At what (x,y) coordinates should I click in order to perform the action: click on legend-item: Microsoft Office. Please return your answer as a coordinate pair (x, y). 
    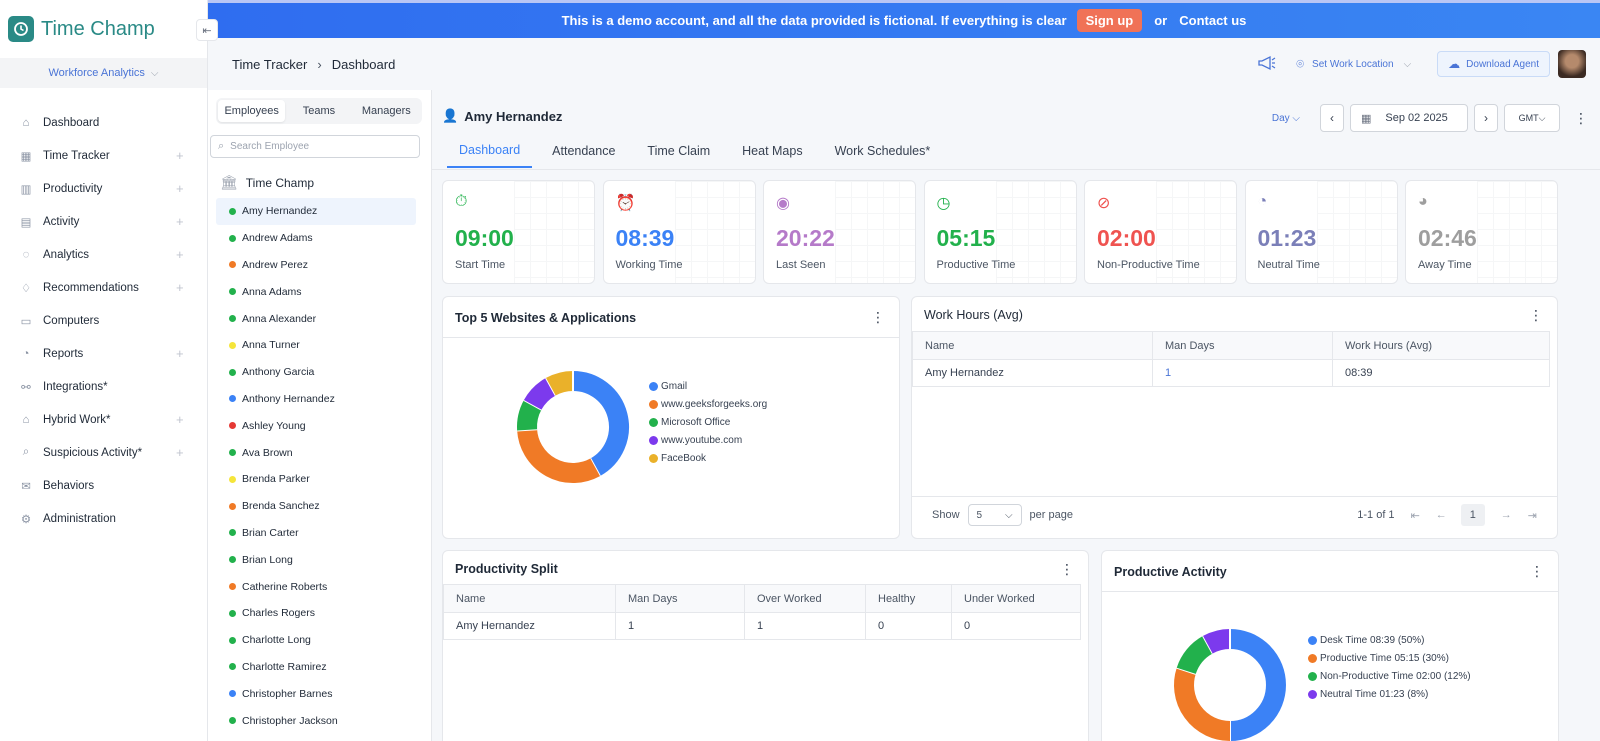
    Looking at the image, I should click on (708, 422).